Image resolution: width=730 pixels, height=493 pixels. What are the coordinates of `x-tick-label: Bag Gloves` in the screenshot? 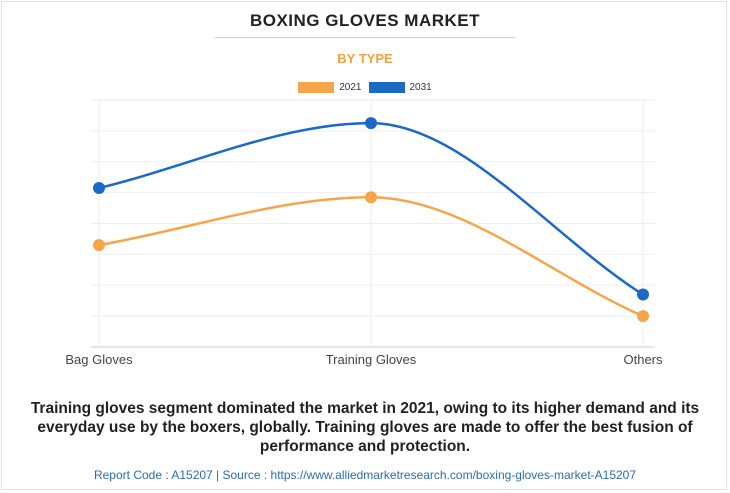 It's located at (99, 359).